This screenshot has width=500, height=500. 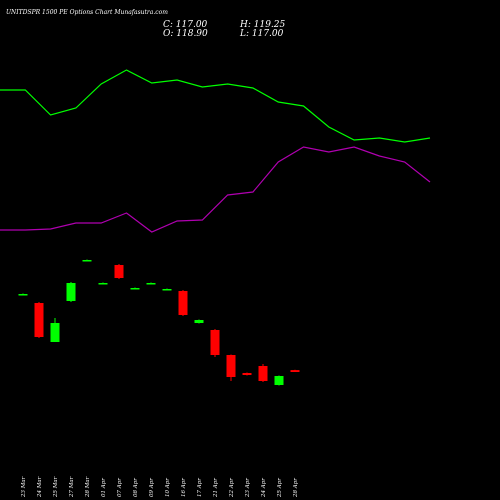 I want to click on x-tick-label: 01 Apr, so click(x=104, y=487).